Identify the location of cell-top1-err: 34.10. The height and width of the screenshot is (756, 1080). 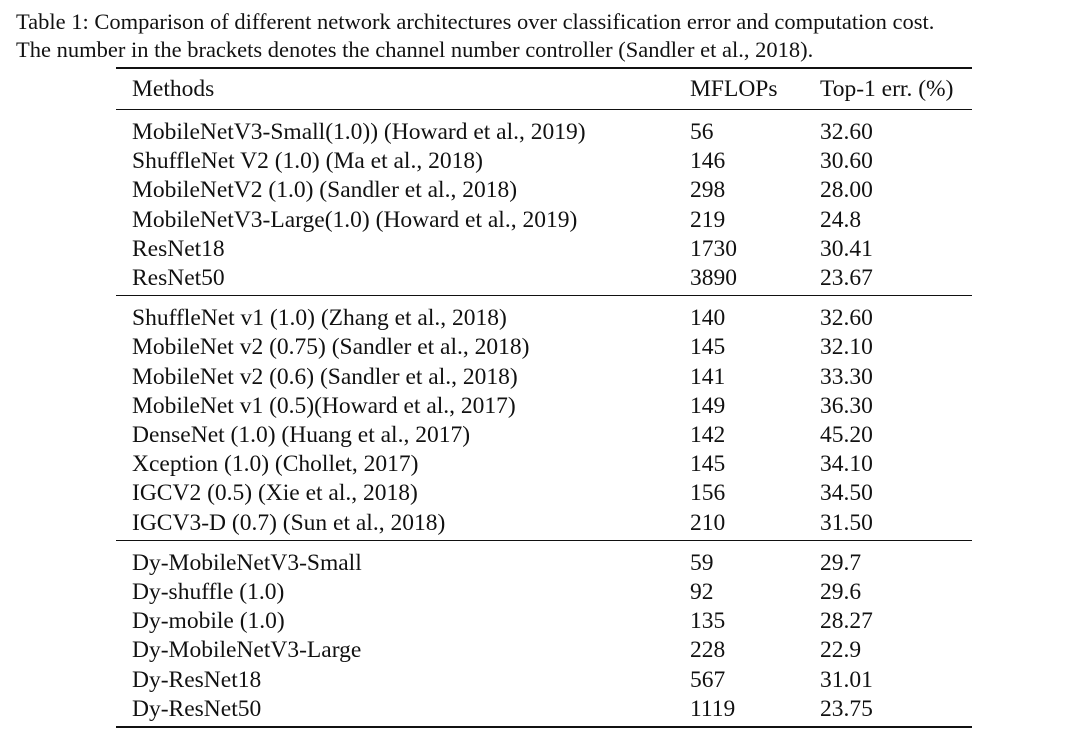
(846, 464).